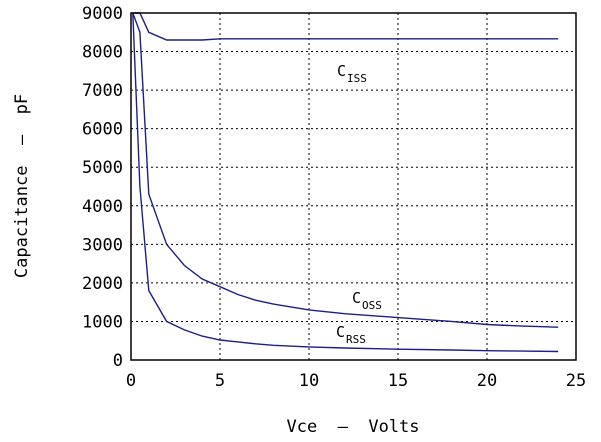 This screenshot has height=442, width=601. I want to click on series-label-sub: OSS, so click(372, 305).